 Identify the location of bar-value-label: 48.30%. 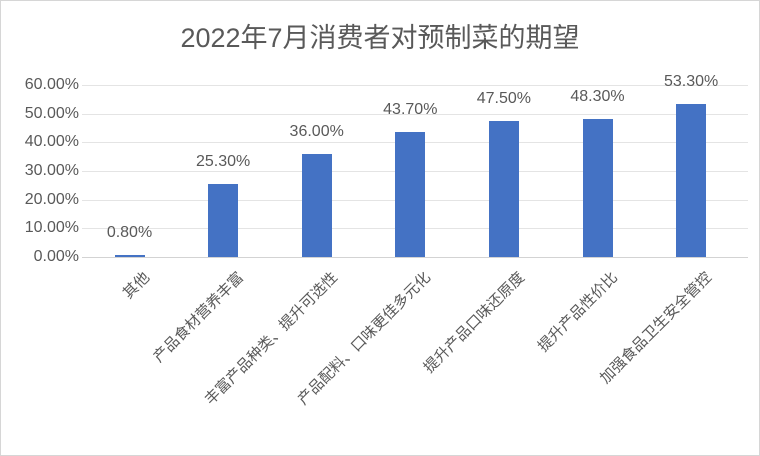
(597, 96).